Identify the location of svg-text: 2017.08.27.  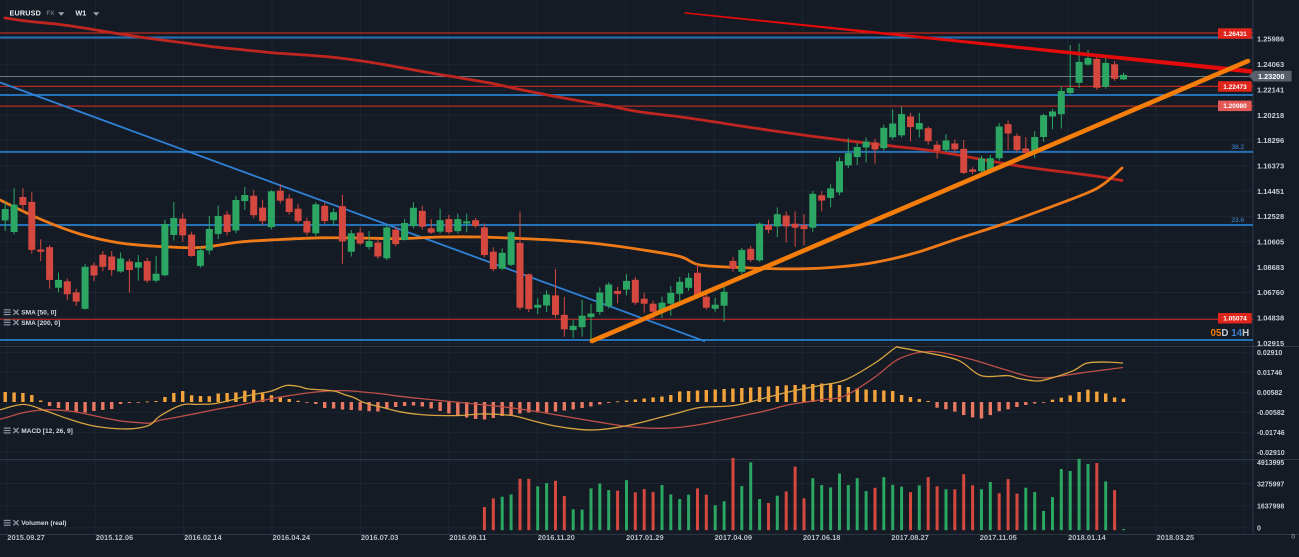
(910, 537).